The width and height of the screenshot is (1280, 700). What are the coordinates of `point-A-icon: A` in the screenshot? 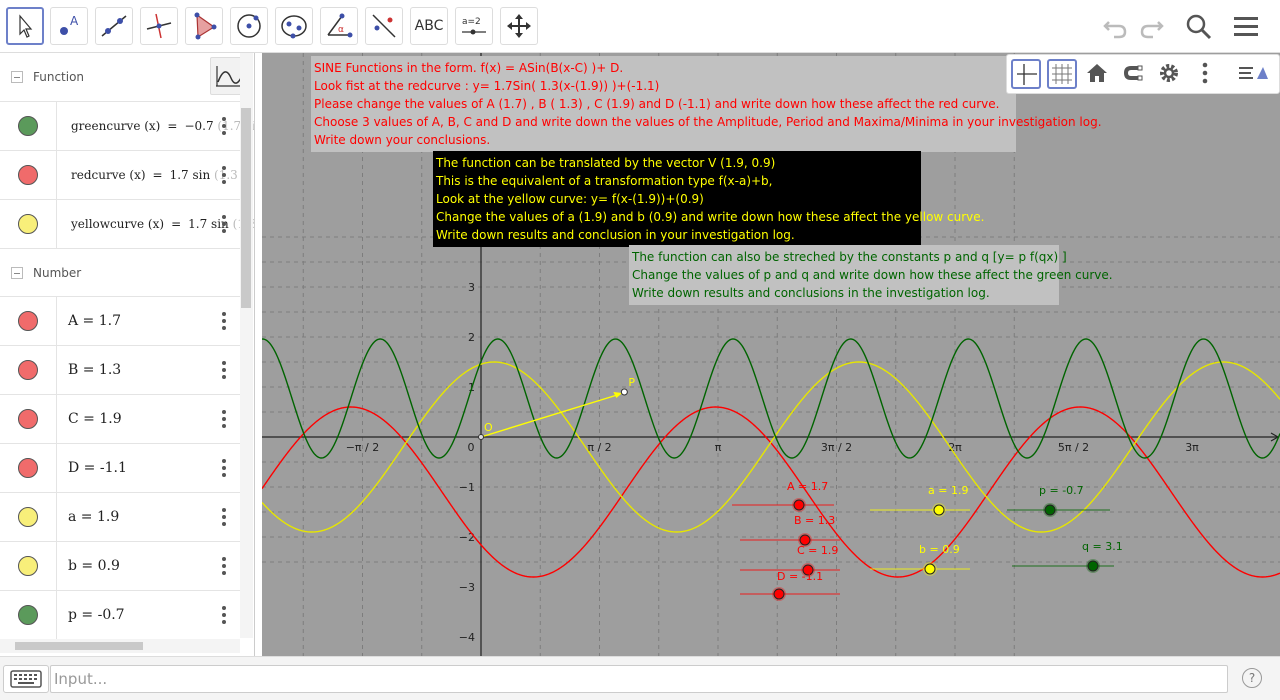 It's located at (69, 24).